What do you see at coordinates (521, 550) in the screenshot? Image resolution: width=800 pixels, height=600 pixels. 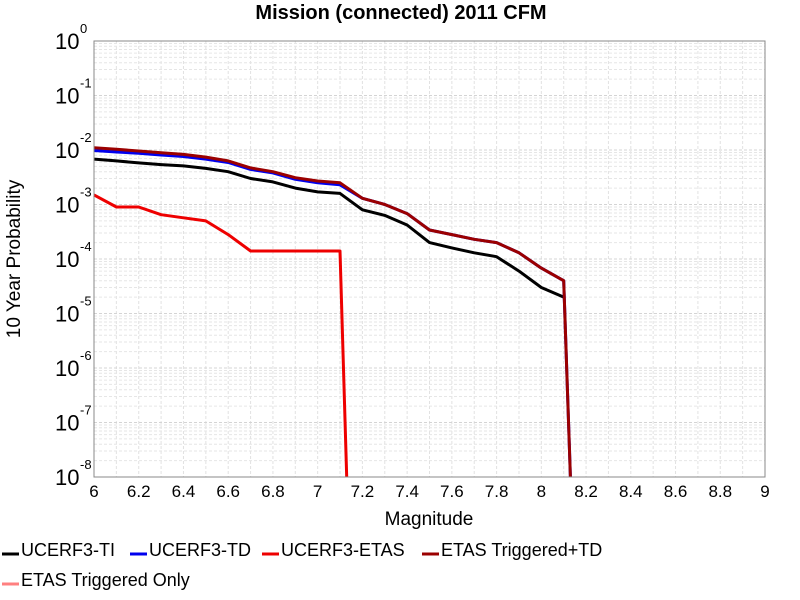 I see `legend-label: ETAS Triggered+TD` at bounding box center [521, 550].